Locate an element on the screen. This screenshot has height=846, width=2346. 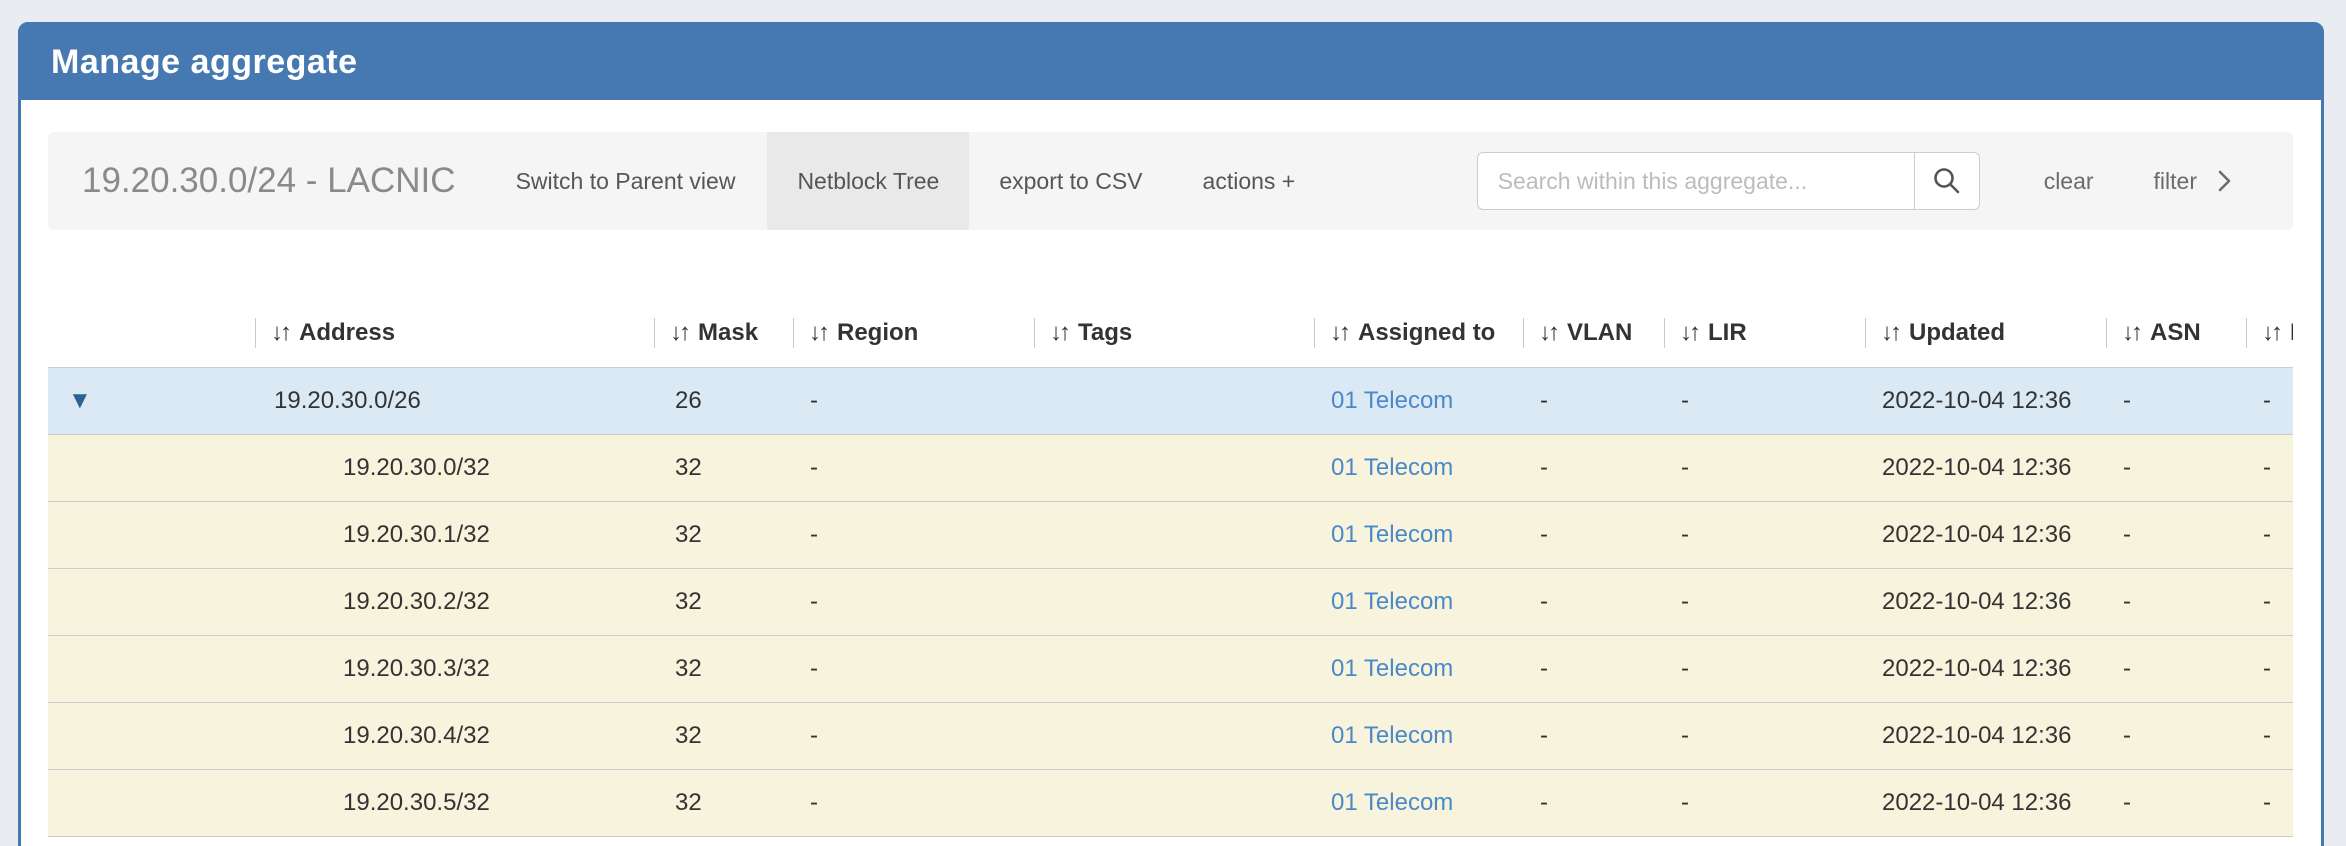
column-header-clipped: ↓↑N is located at coordinates (2269, 334).